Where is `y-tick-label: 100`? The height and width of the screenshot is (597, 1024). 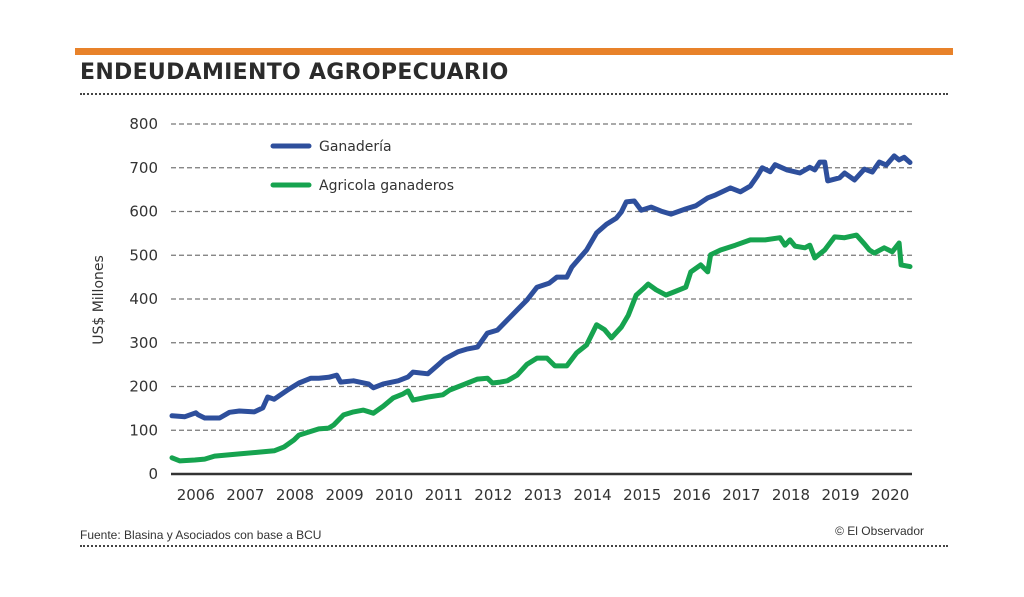 y-tick-label: 100 is located at coordinates (143, 430).